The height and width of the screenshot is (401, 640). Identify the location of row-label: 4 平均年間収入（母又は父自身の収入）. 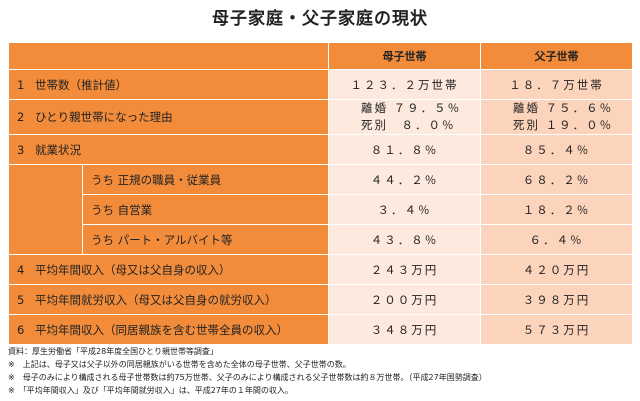
(168, 269).